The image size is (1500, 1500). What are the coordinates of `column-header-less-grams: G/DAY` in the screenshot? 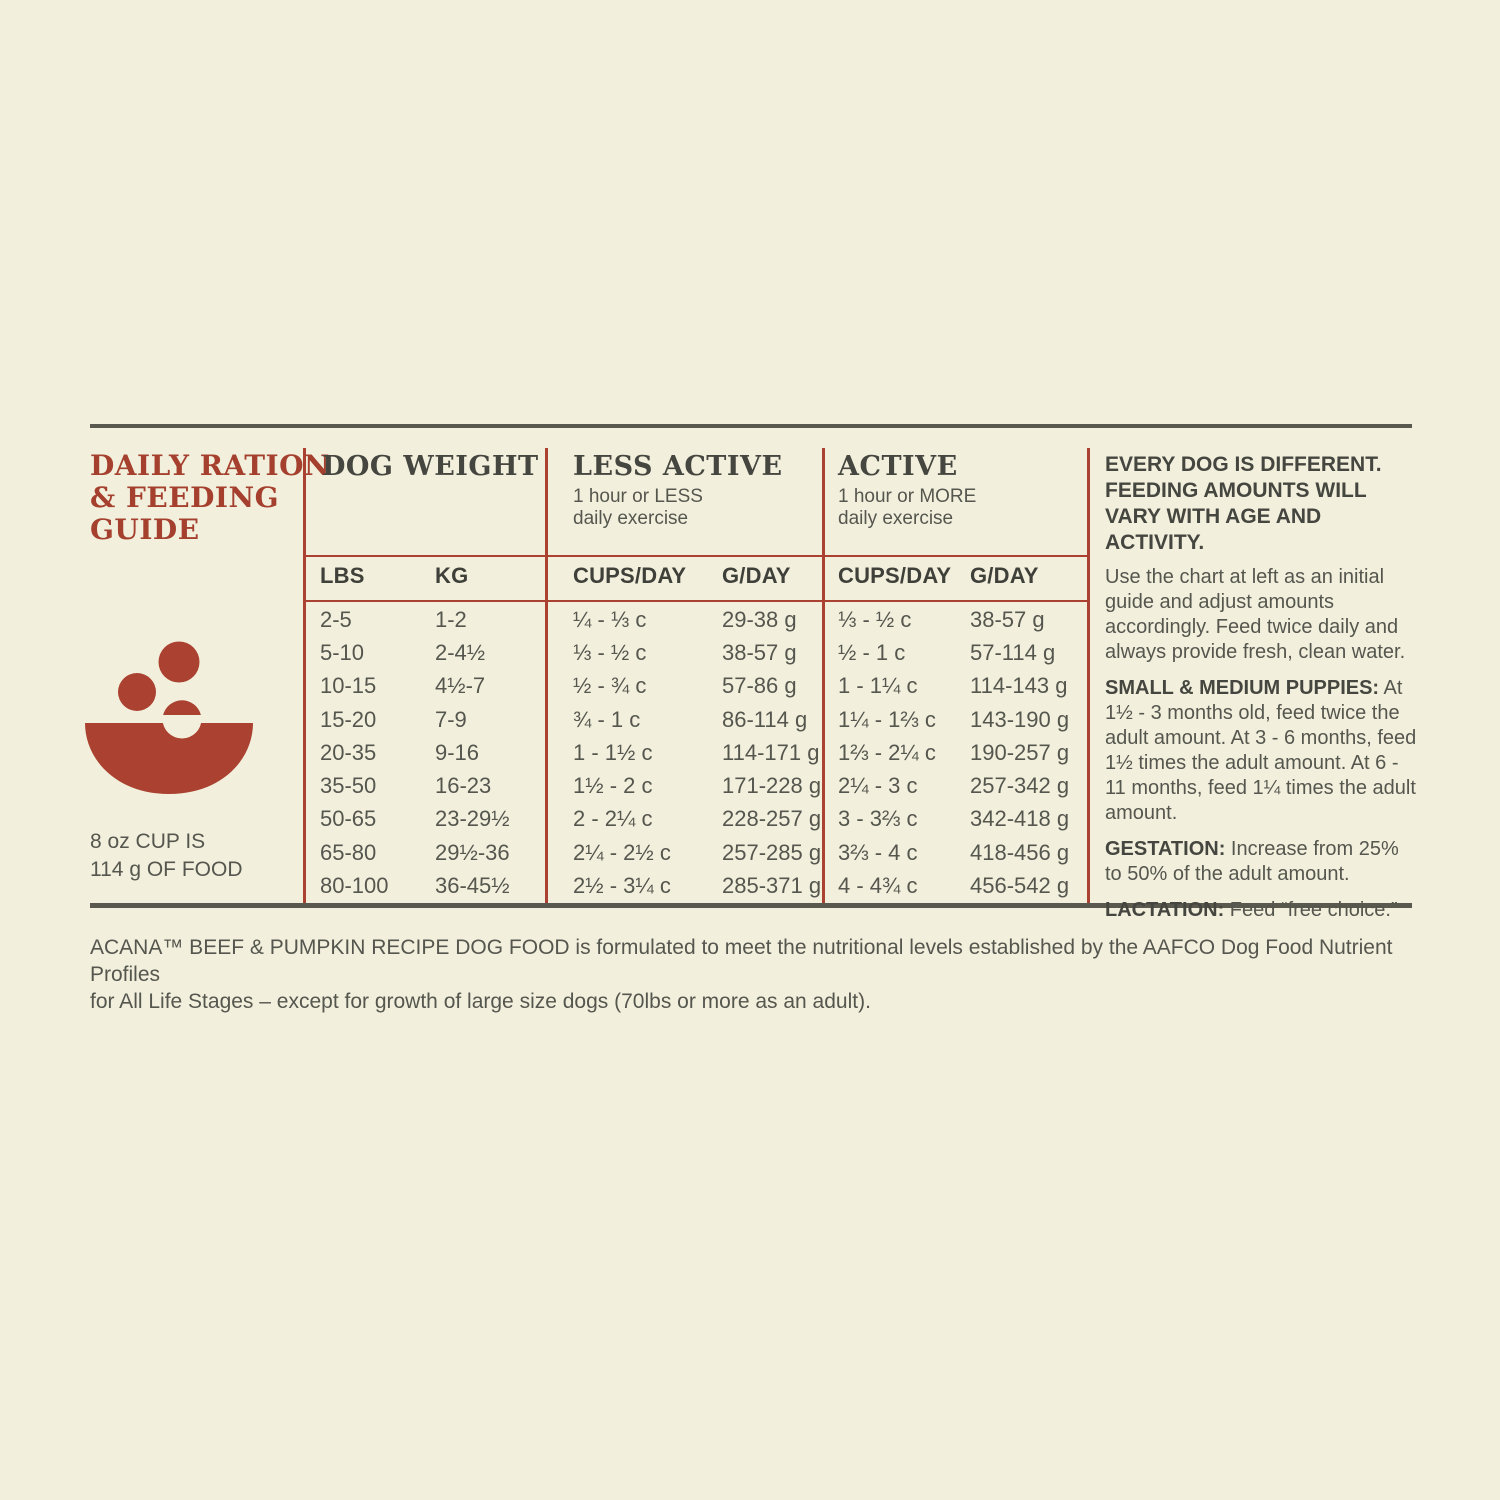 It's located at (756, 575).